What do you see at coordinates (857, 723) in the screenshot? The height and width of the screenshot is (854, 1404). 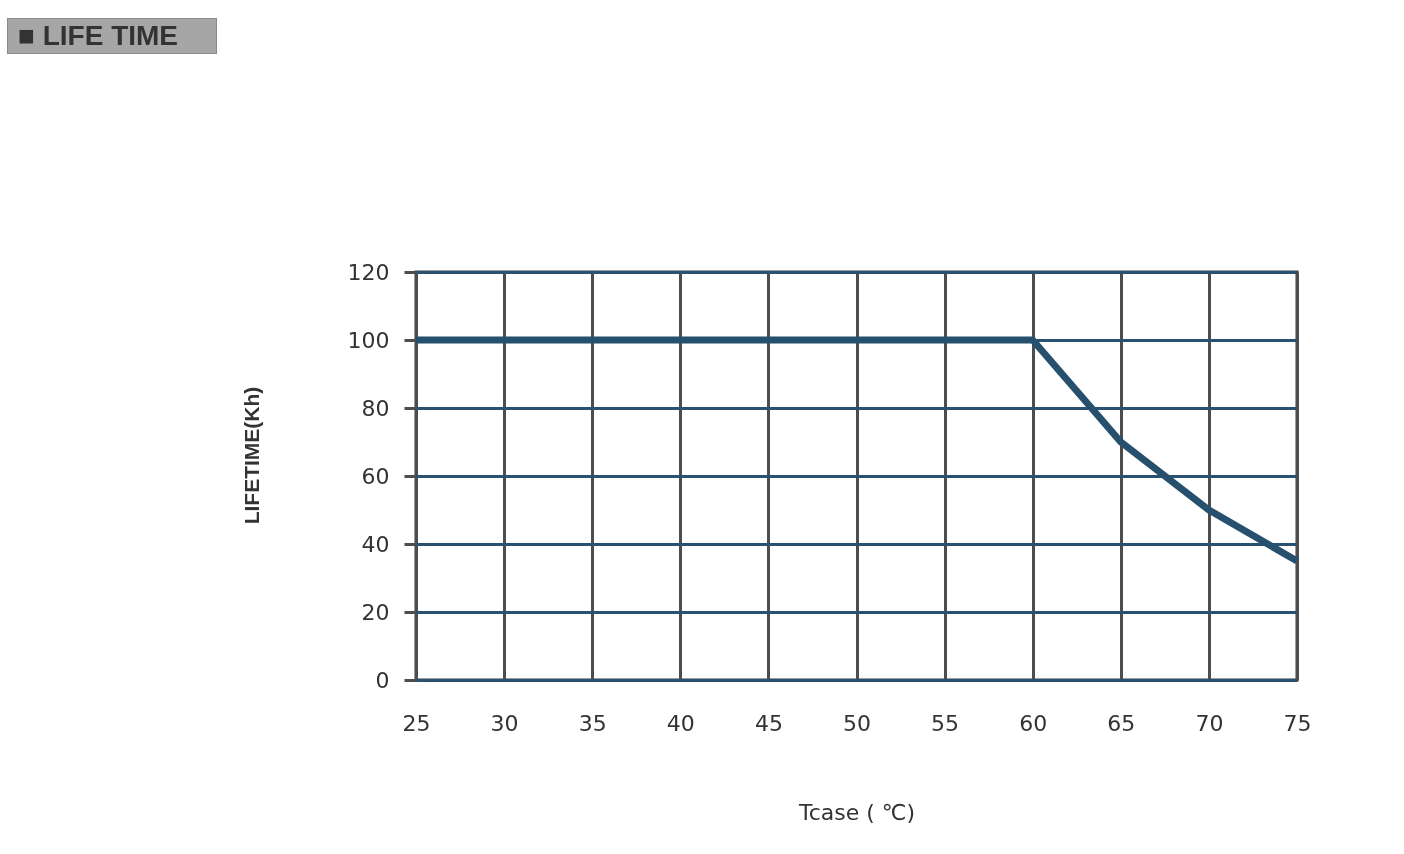 I see `x-tick-label: 50` at bounding box center [857, 723].